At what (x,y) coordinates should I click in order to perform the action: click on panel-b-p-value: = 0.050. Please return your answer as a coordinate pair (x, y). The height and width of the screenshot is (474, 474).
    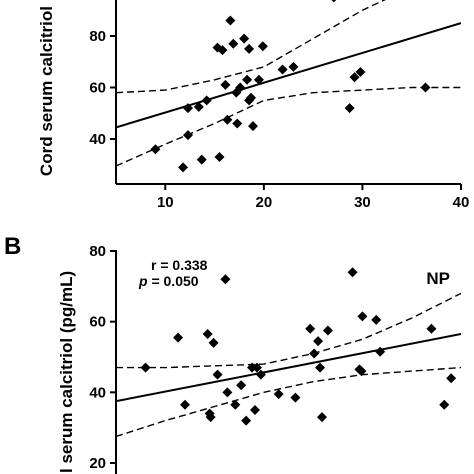
    Looking at the image, I should click on (173, 281).